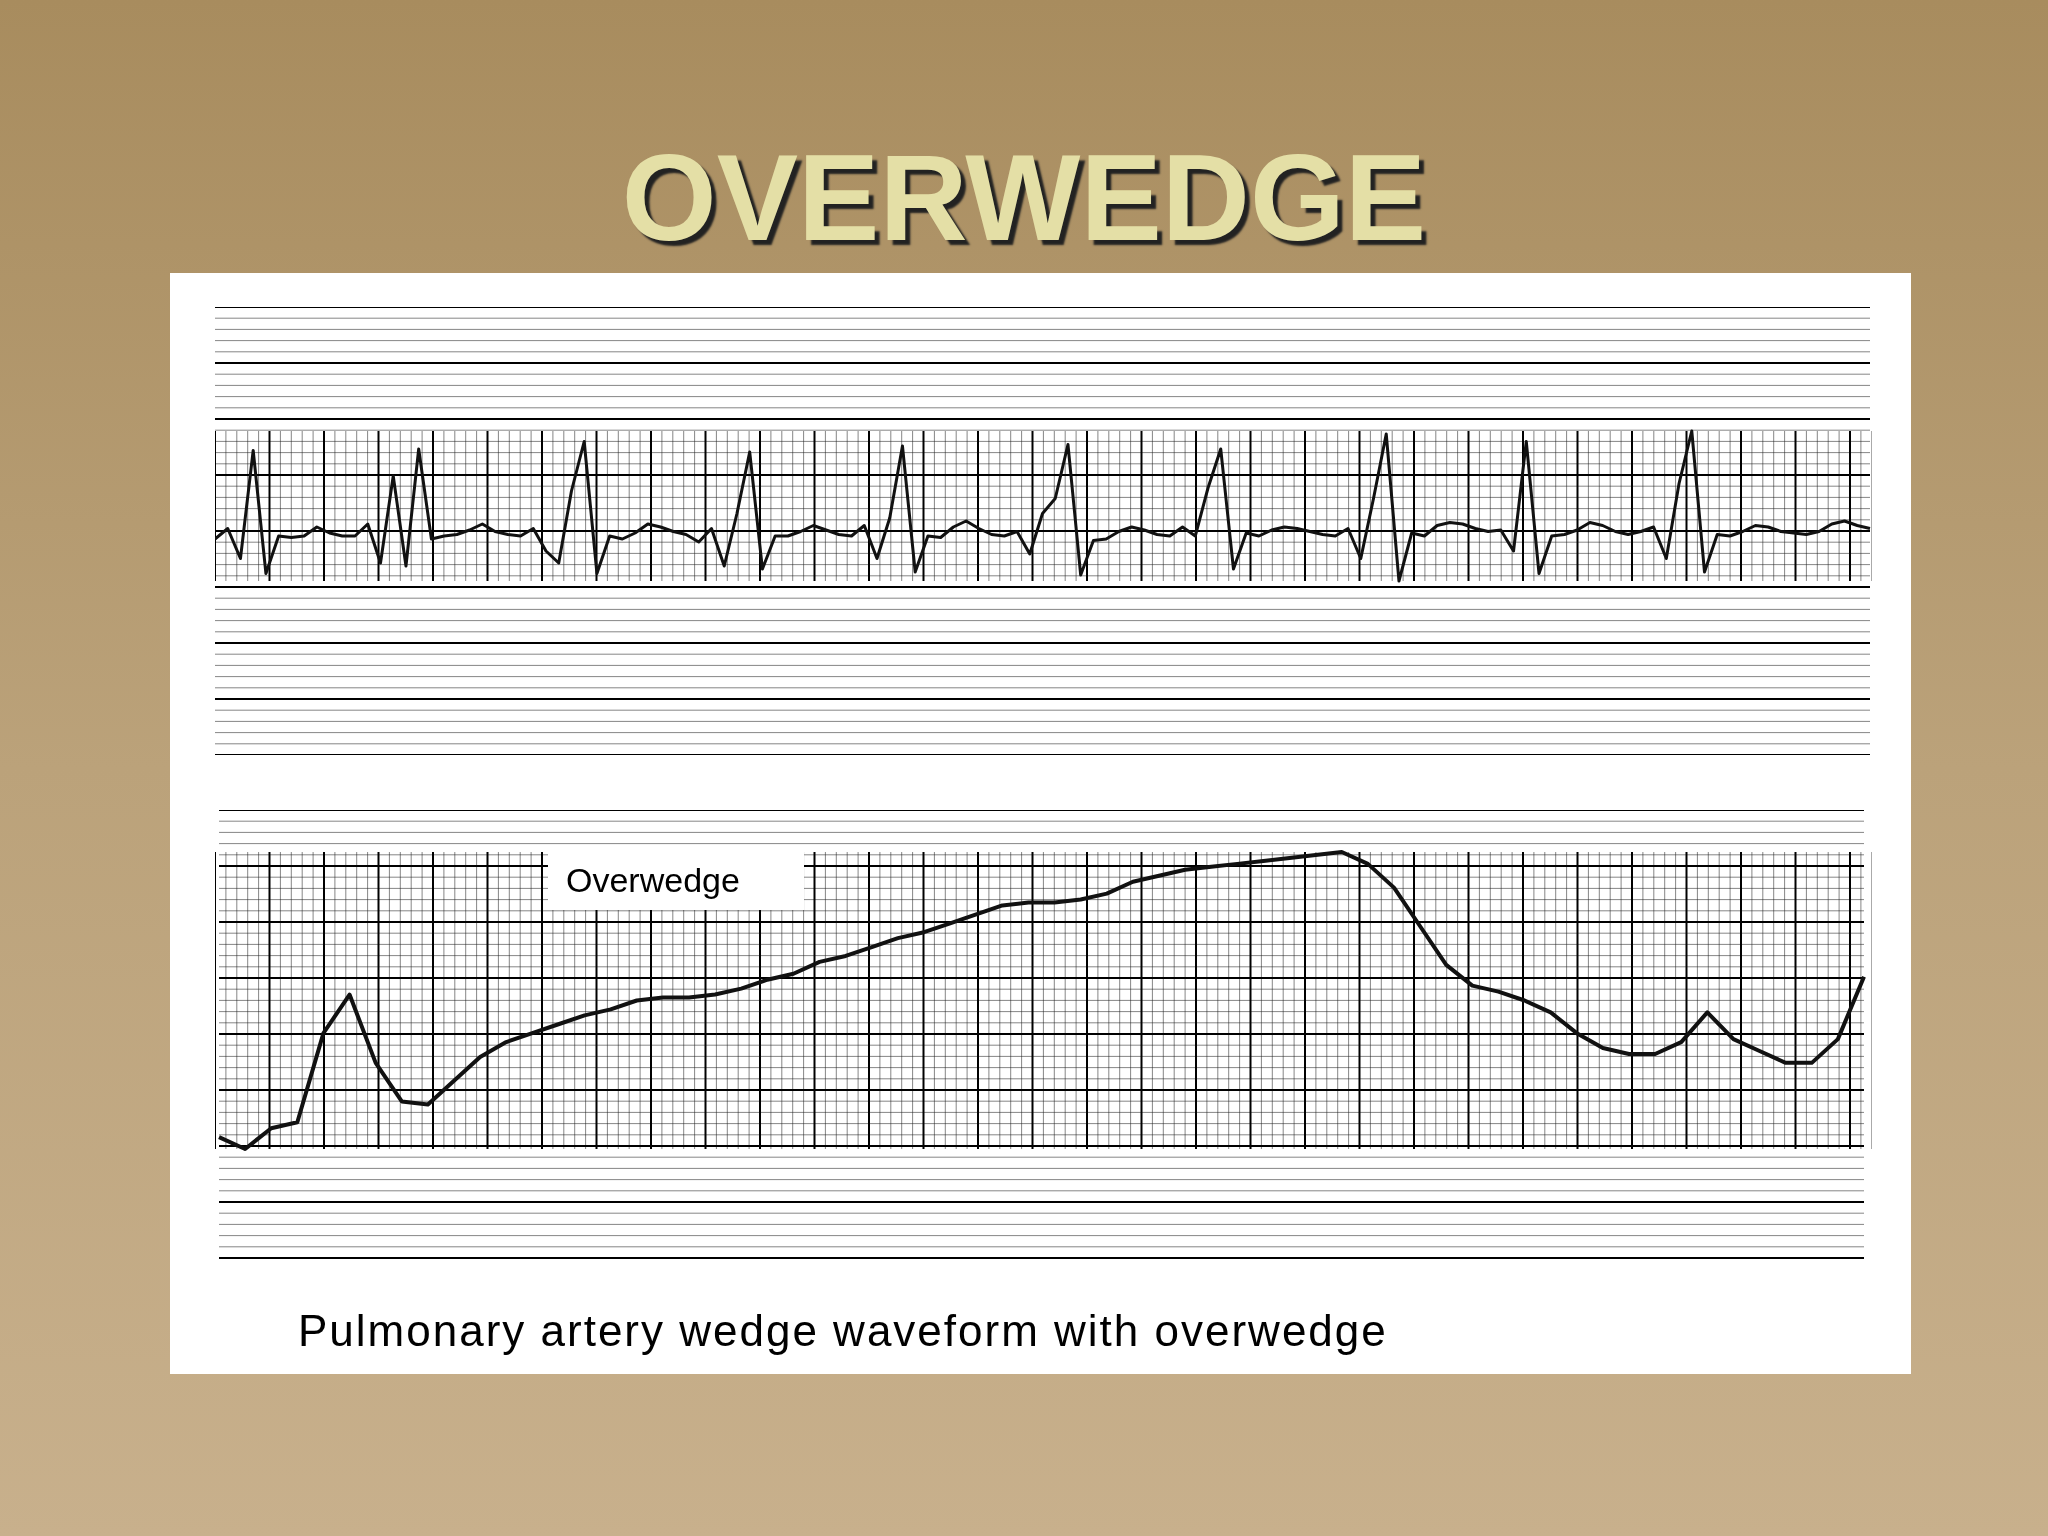  What do you see at coordinates (843, 1331) in the screenshot?
I see `text: Pulmonary artery wedge waveform with overwedge` at bounding box center [843, 1331].